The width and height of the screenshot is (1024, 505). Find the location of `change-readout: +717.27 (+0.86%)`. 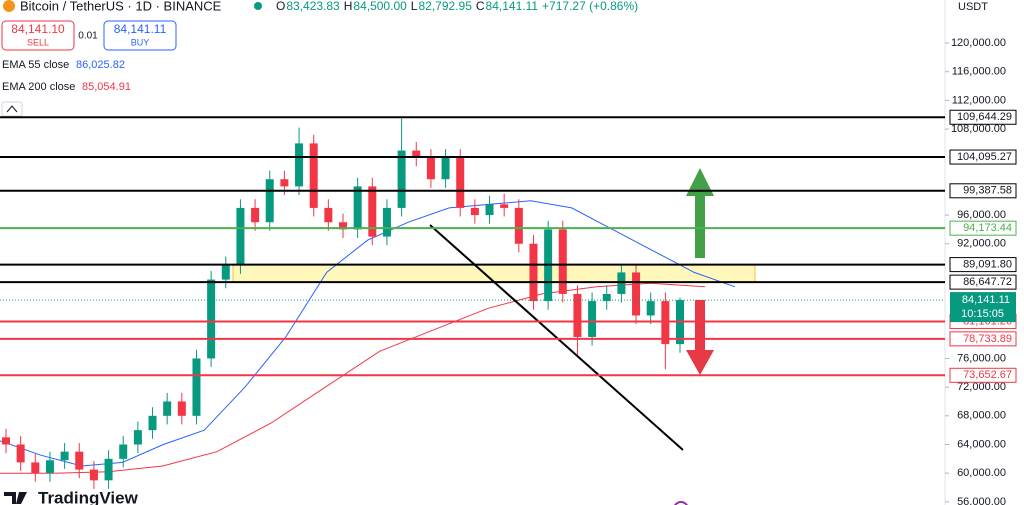

change-readout: +717.27 (+0.86%) is located at coordinates (590, 6).